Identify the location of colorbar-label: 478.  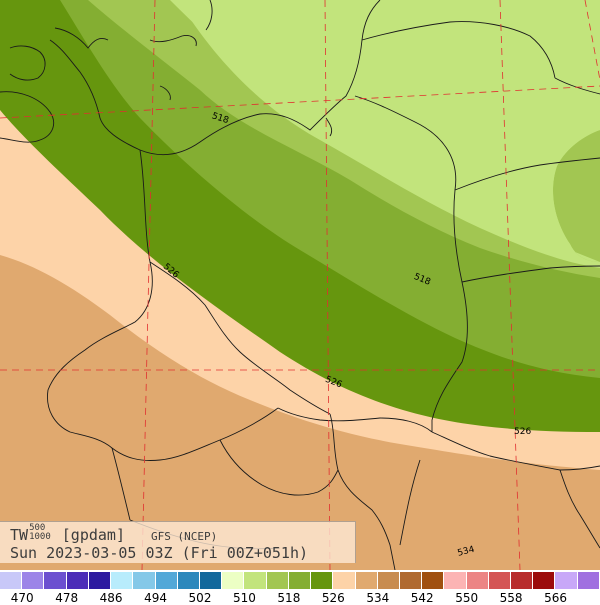
(67, 598).